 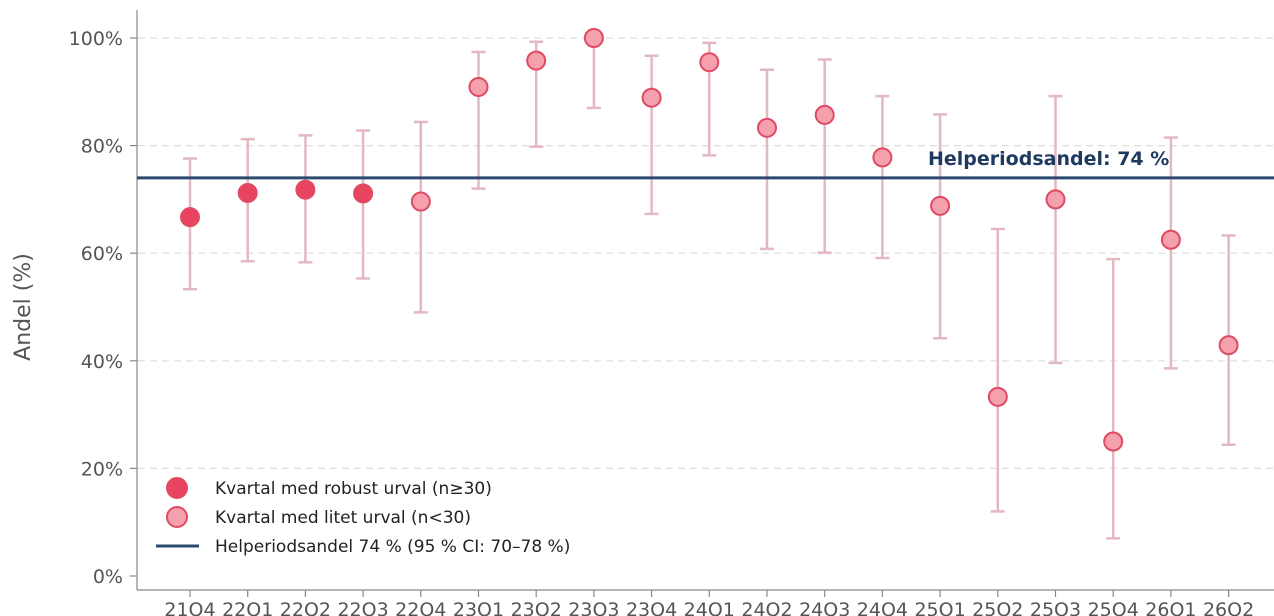 What do you see at coordinates (108, 577) in the screenshot?
I see `y-tick-label: 0%` at bounding box center [108, 577].